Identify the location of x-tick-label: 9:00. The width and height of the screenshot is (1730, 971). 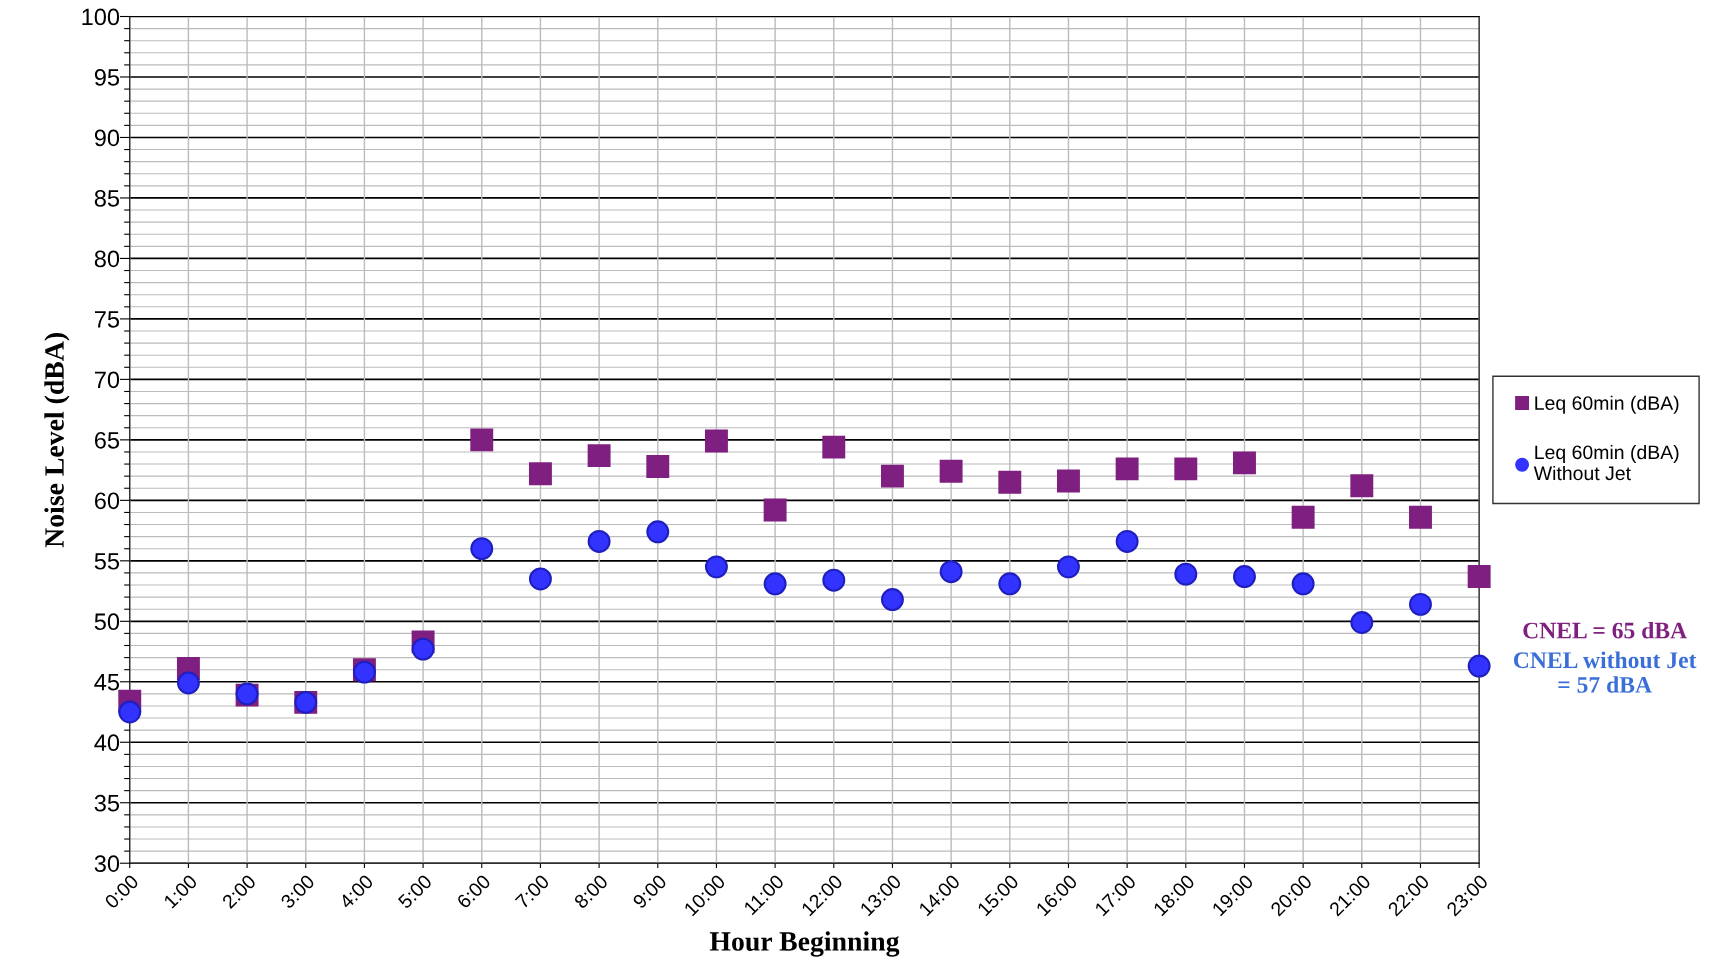
(650, 891).